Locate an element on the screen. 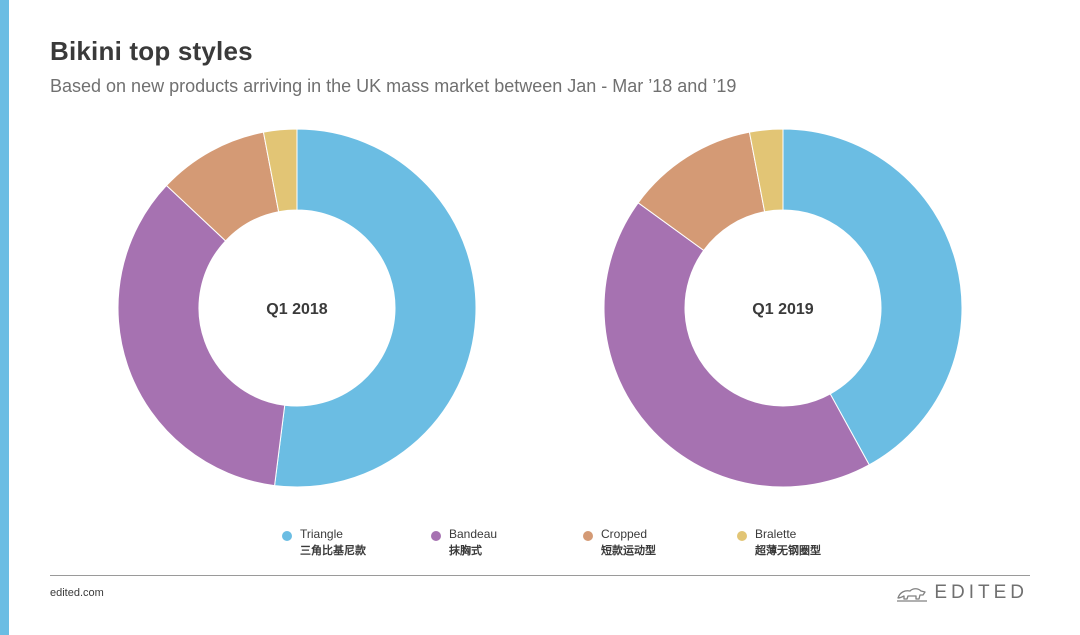 The height and width of the screenshot is (635, 1080). legend-label-bandeau: Bandeau is located at coordinates (473, 534).